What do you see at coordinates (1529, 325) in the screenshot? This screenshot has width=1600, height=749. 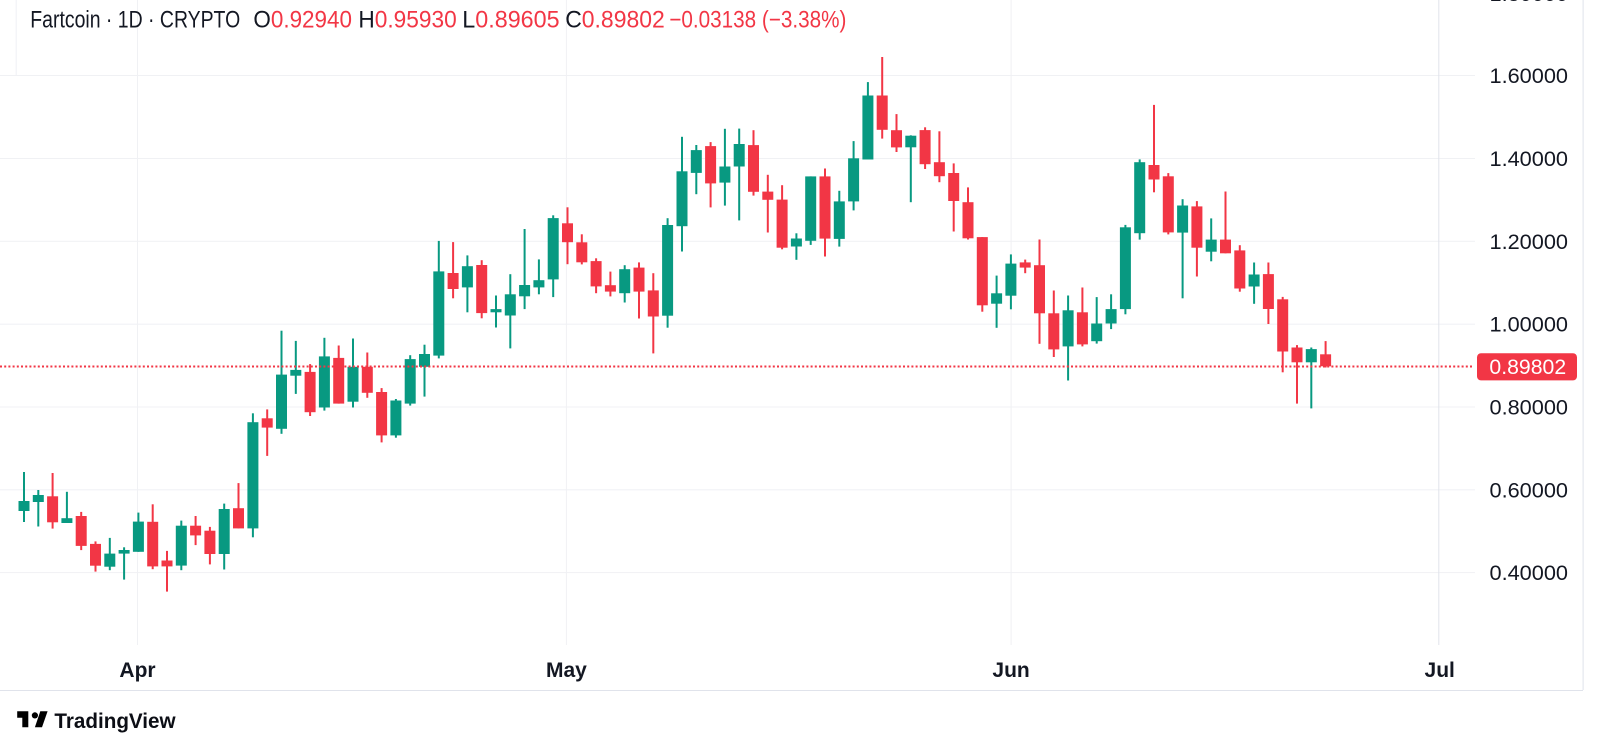 I see `svg-text: 1.00000` at bounding box center [1529, 325].